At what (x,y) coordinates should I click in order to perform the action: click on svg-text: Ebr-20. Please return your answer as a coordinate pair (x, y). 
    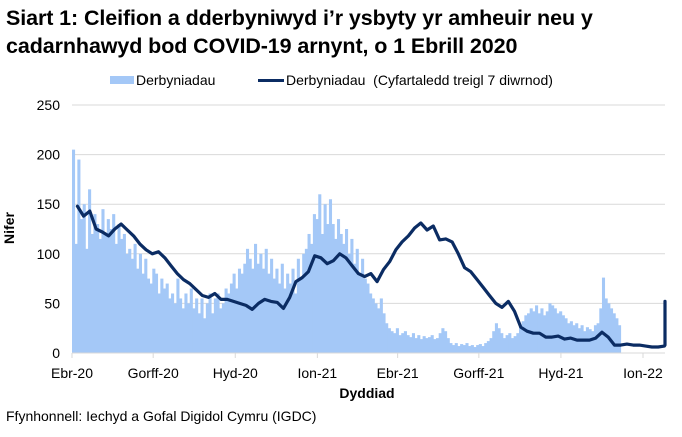
    Looking at the image, I should click on (72, 373).